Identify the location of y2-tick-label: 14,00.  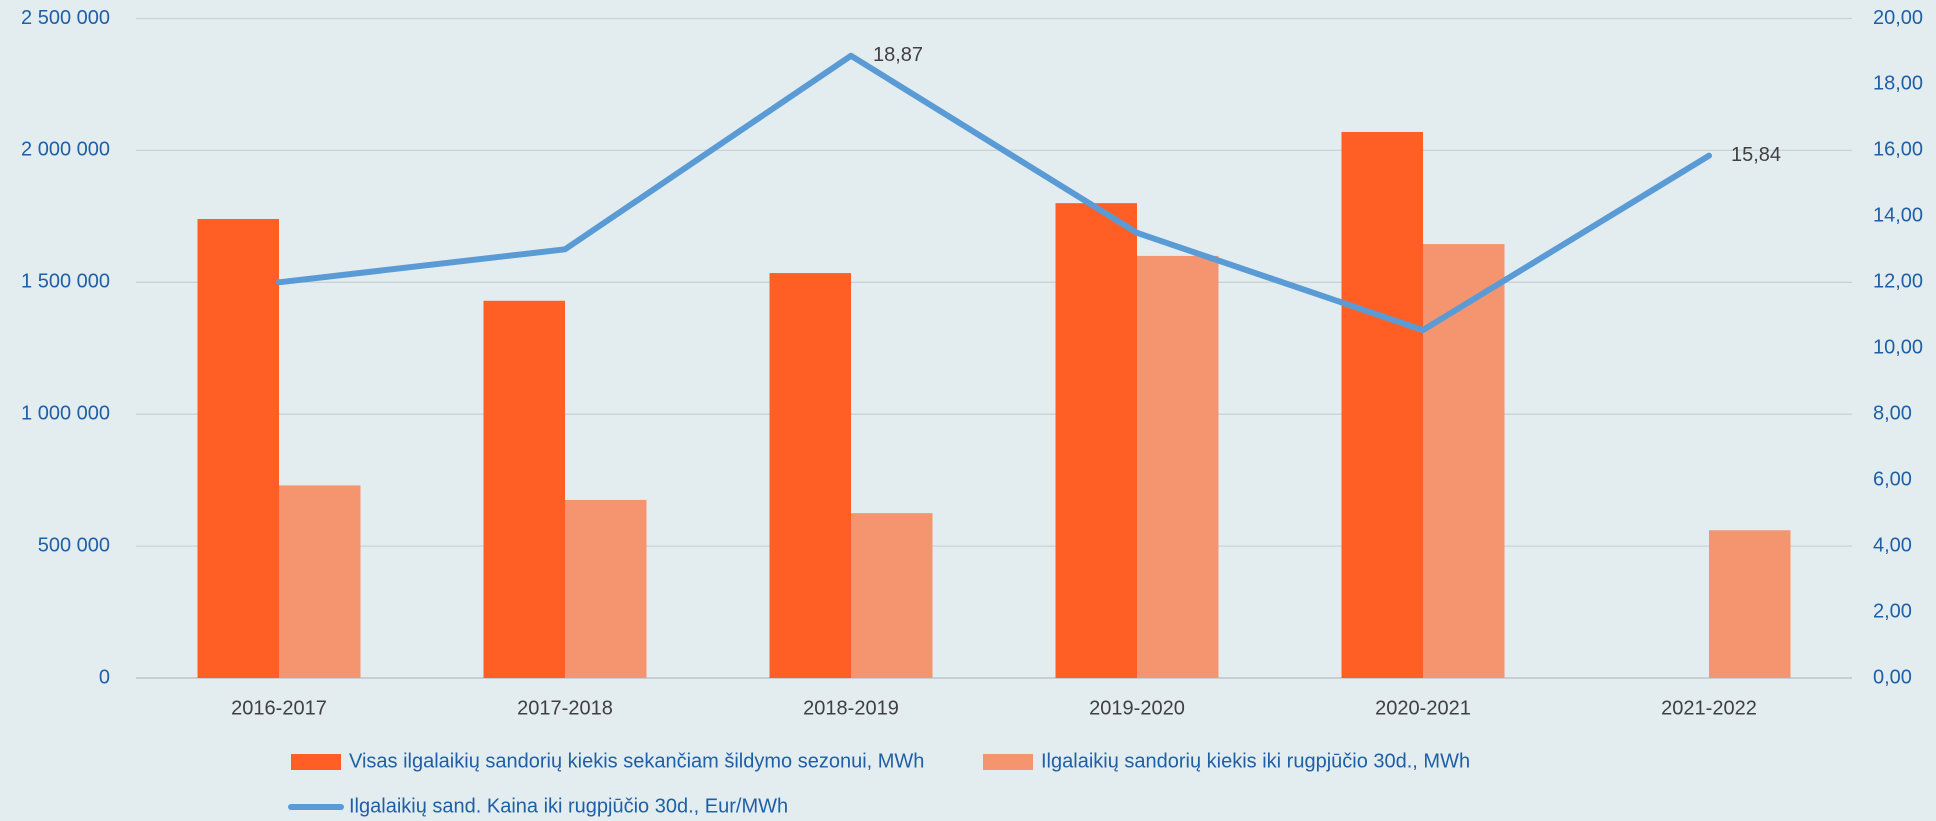
(1898, 216).